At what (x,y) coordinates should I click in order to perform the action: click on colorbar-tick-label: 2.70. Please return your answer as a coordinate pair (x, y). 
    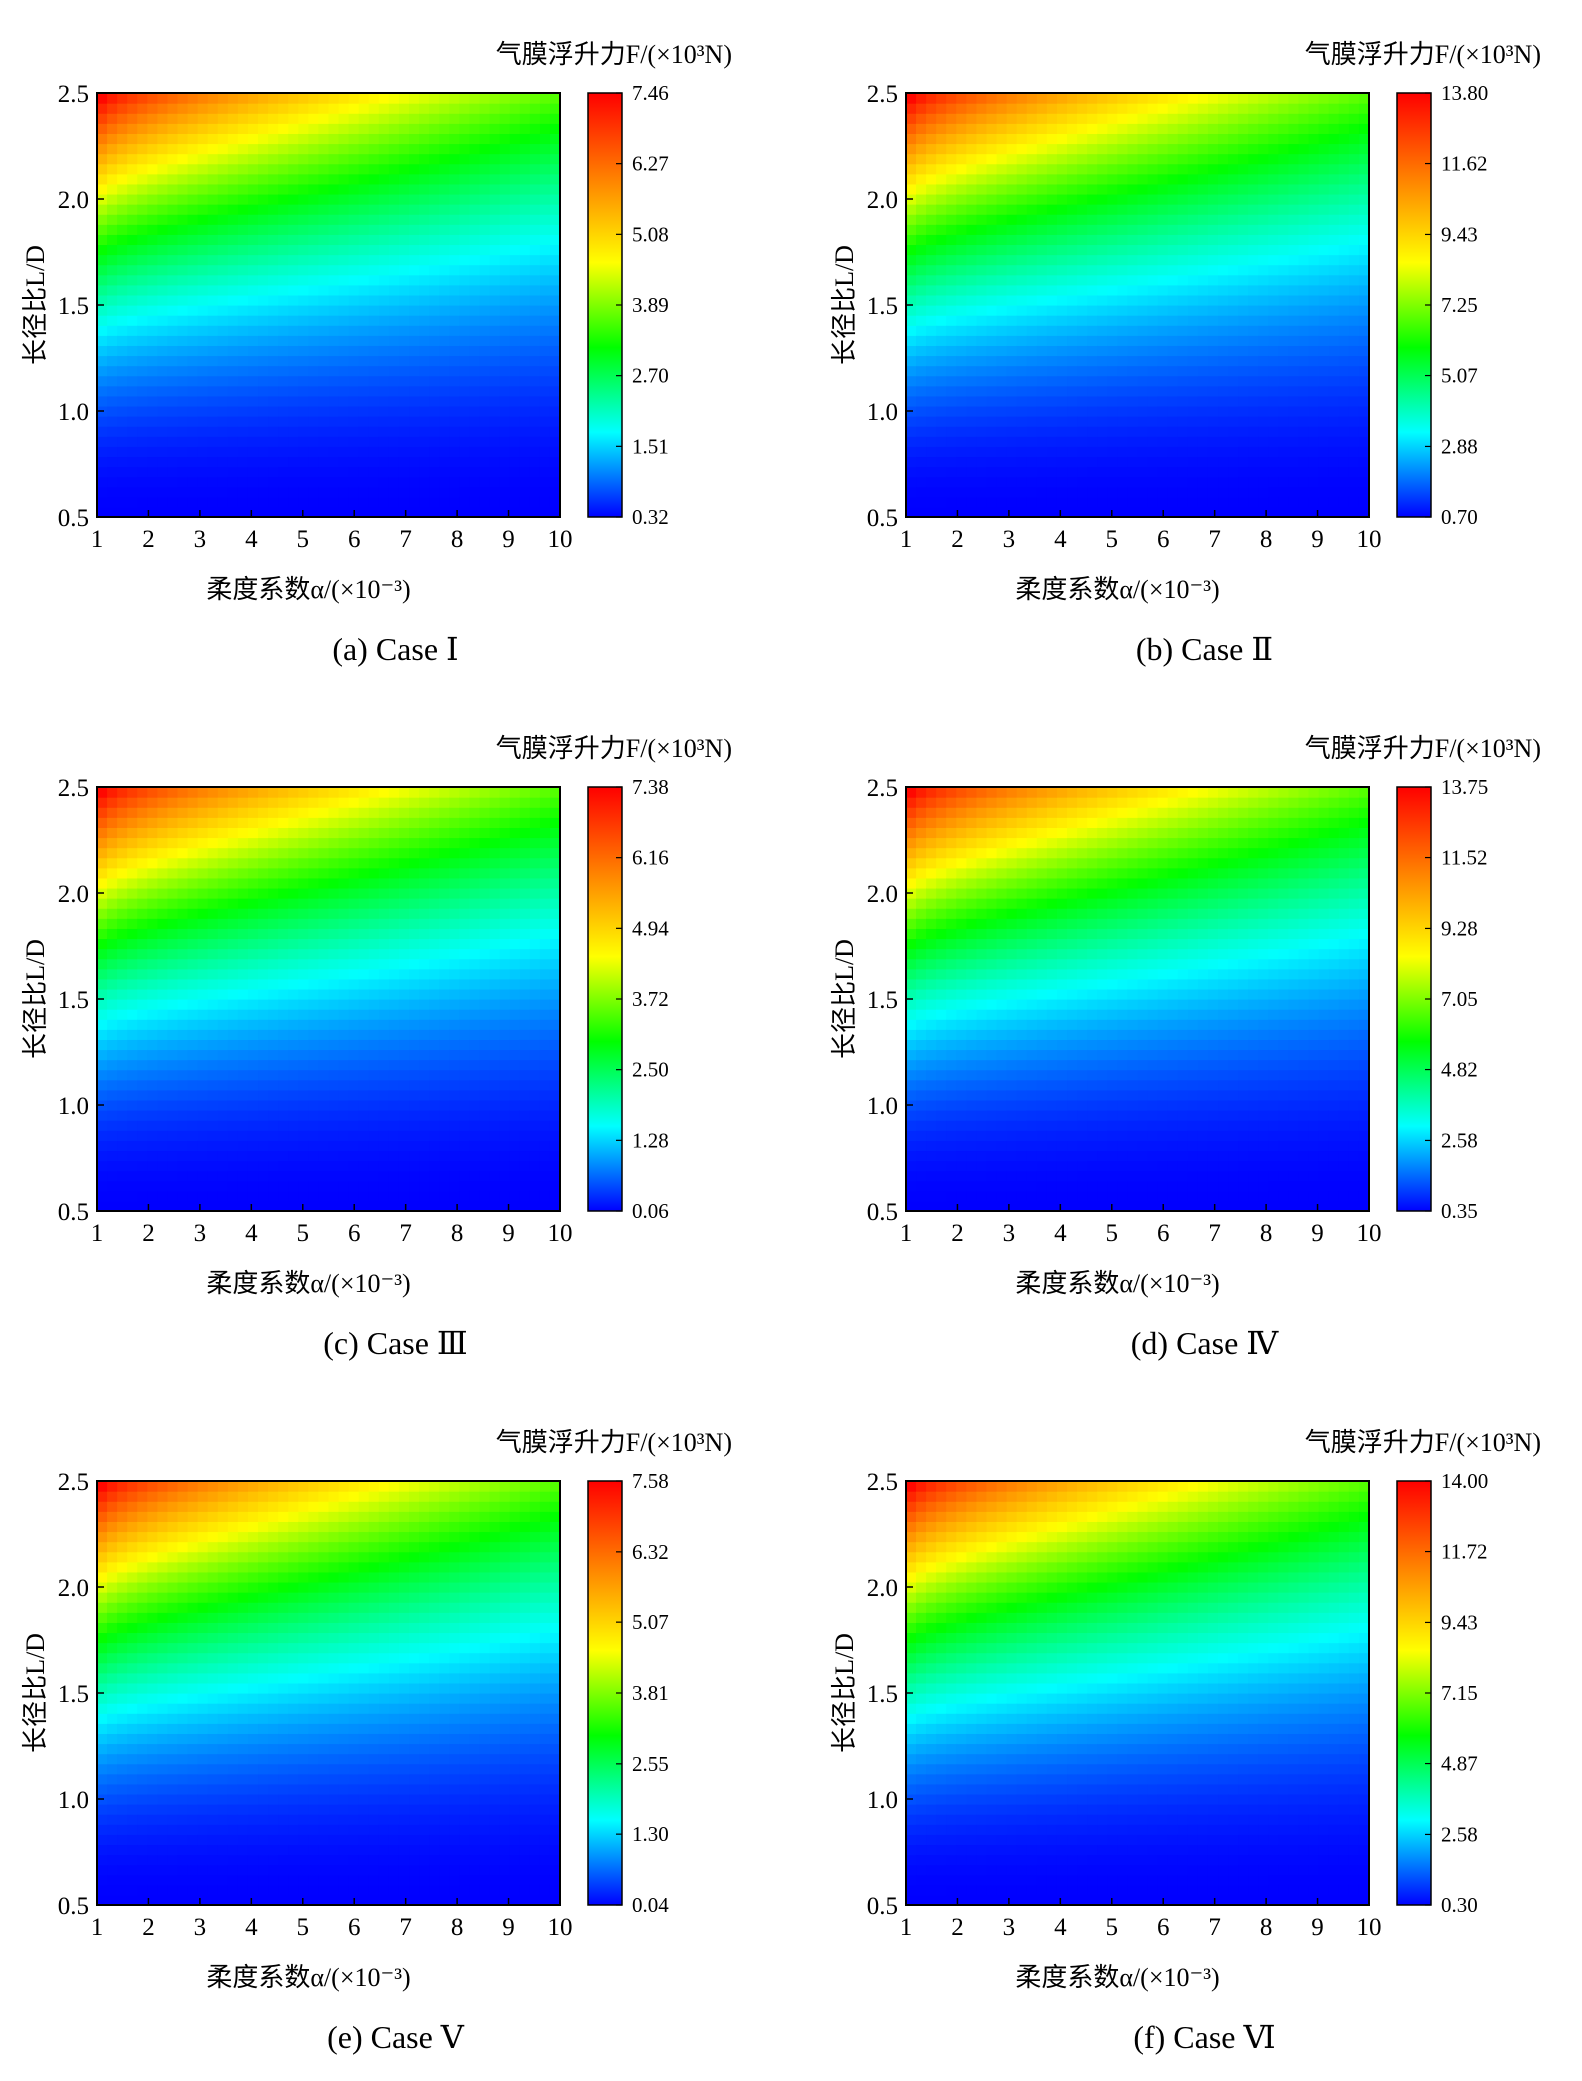
    Looking at the image, I should click on (650, 376).